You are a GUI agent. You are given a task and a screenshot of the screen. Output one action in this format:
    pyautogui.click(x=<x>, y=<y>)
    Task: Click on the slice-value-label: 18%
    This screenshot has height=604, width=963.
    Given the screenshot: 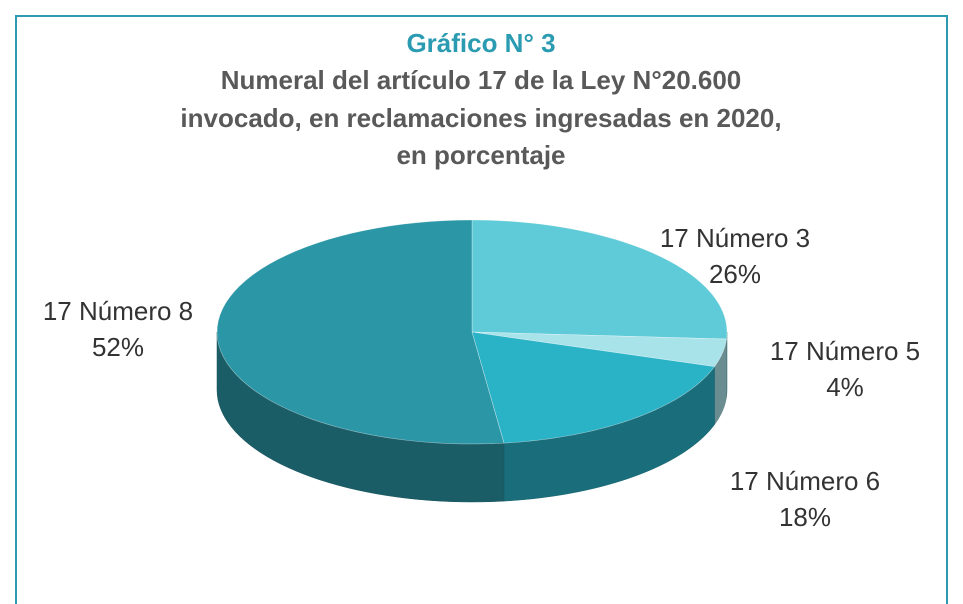 What is the action you would take?
    pyautogui.click(x=805, y=517)
    